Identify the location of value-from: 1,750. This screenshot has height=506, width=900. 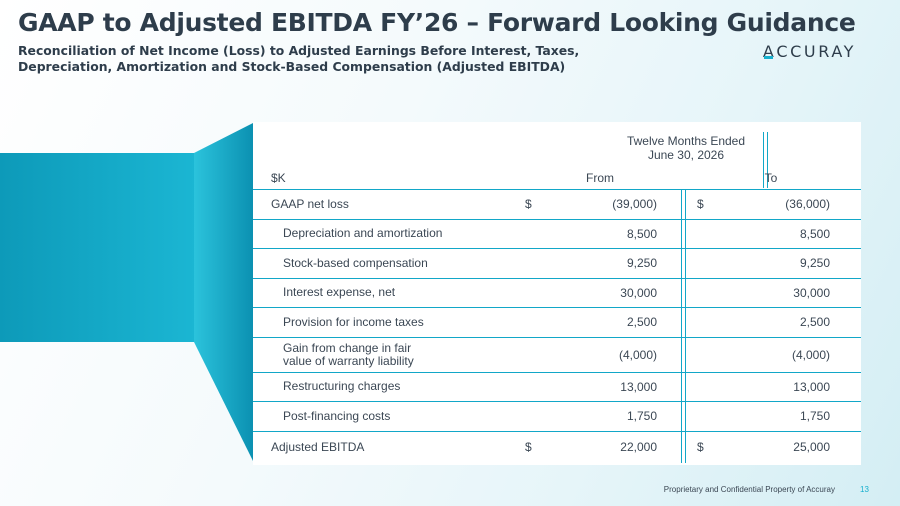
(641, 416).